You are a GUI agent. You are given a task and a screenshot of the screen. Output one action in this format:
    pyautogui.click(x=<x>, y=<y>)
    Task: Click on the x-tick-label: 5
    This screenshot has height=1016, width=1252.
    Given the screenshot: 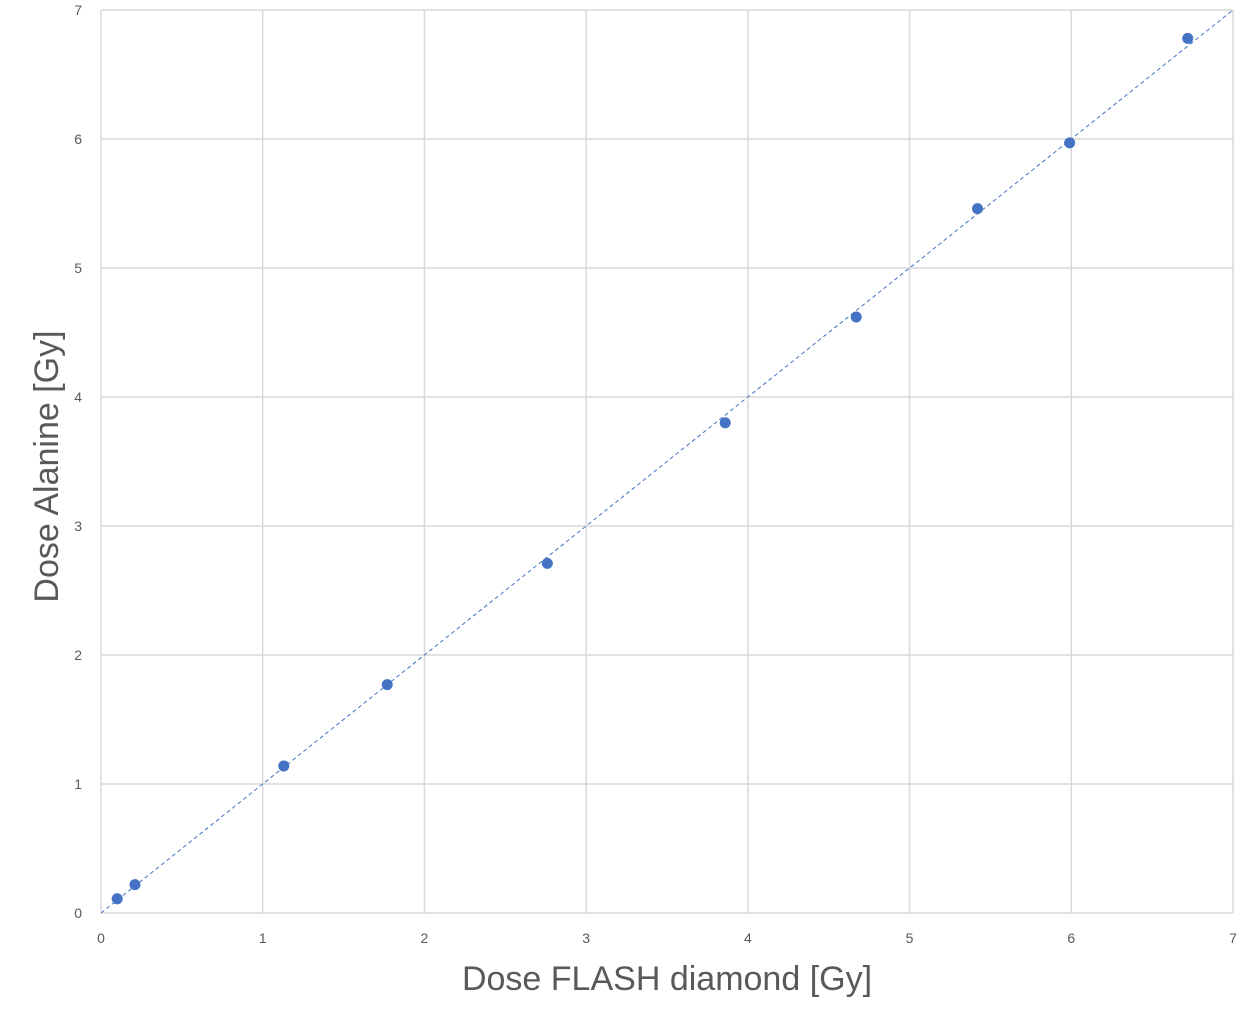 What is the action you would take?
    pyautogui.click(x=910, y=938)
    